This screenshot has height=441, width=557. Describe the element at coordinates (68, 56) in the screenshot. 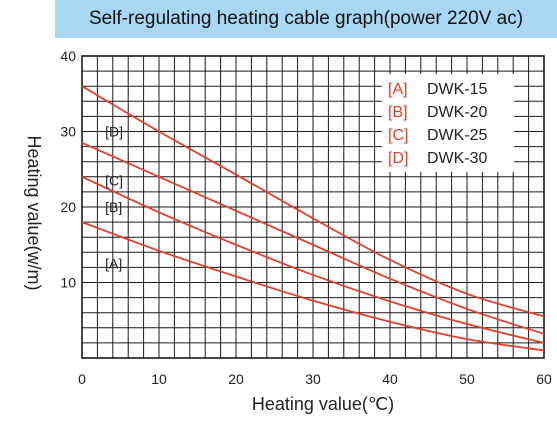

I see `y-tick-label: 40` at that location.